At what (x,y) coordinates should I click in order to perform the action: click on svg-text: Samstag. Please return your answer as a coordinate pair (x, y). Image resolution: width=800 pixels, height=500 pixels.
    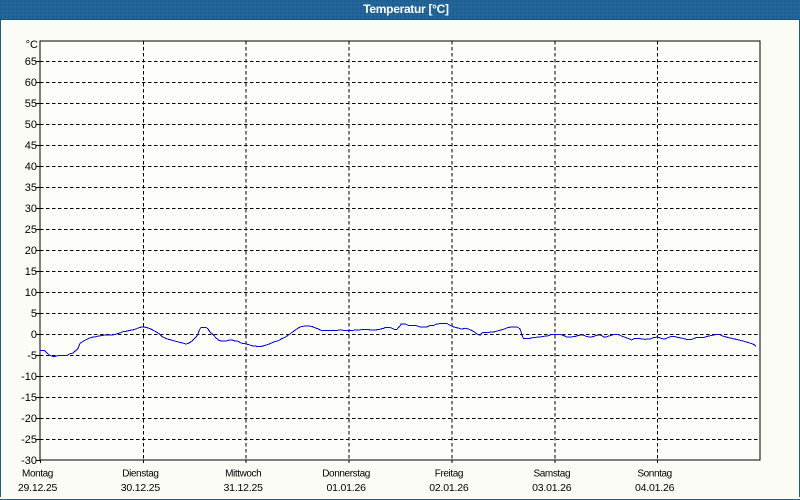
    Looking at the image, I should click on (551, 474).